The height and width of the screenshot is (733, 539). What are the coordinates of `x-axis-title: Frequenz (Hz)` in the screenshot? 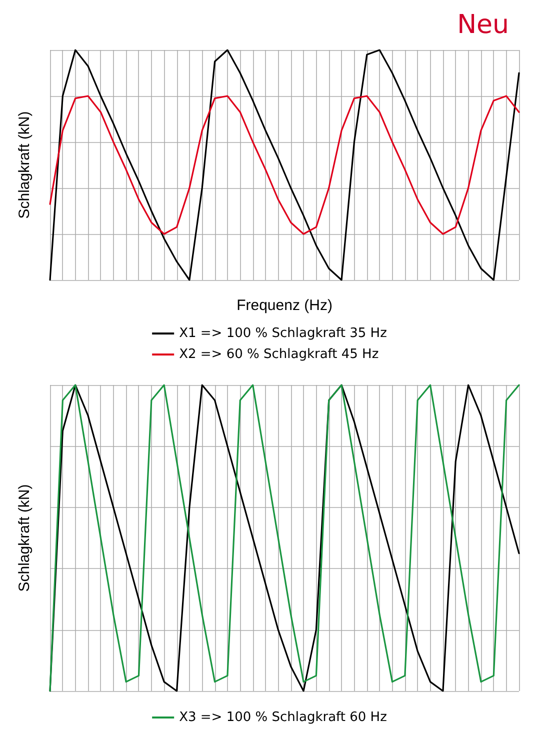 It's located at (284, 305).